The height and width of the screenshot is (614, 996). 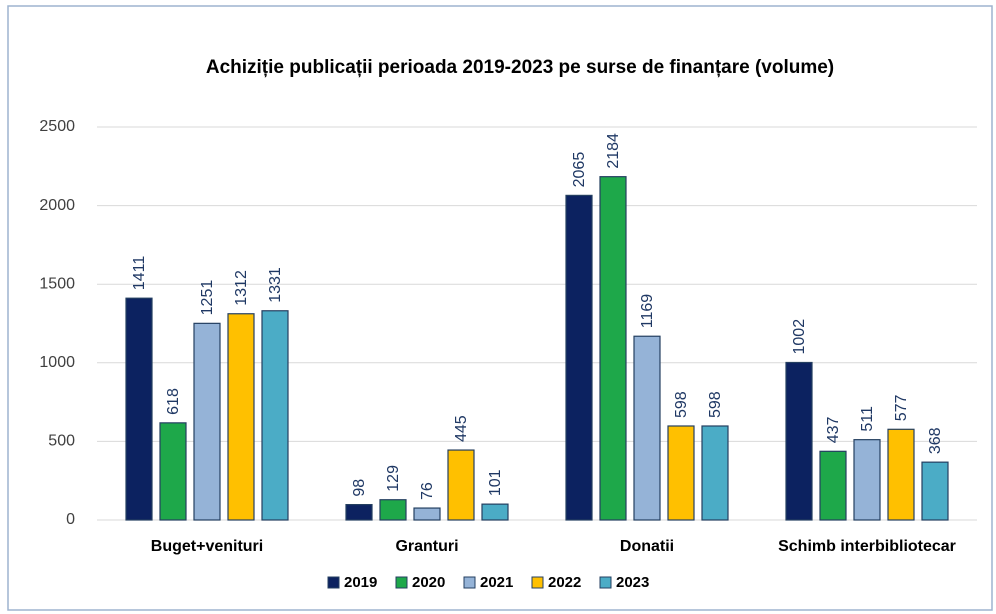 What do you see at coordinates (647, 311) in the screenshot?
I see `data-label: 1169` at bounding box center [647, 311].